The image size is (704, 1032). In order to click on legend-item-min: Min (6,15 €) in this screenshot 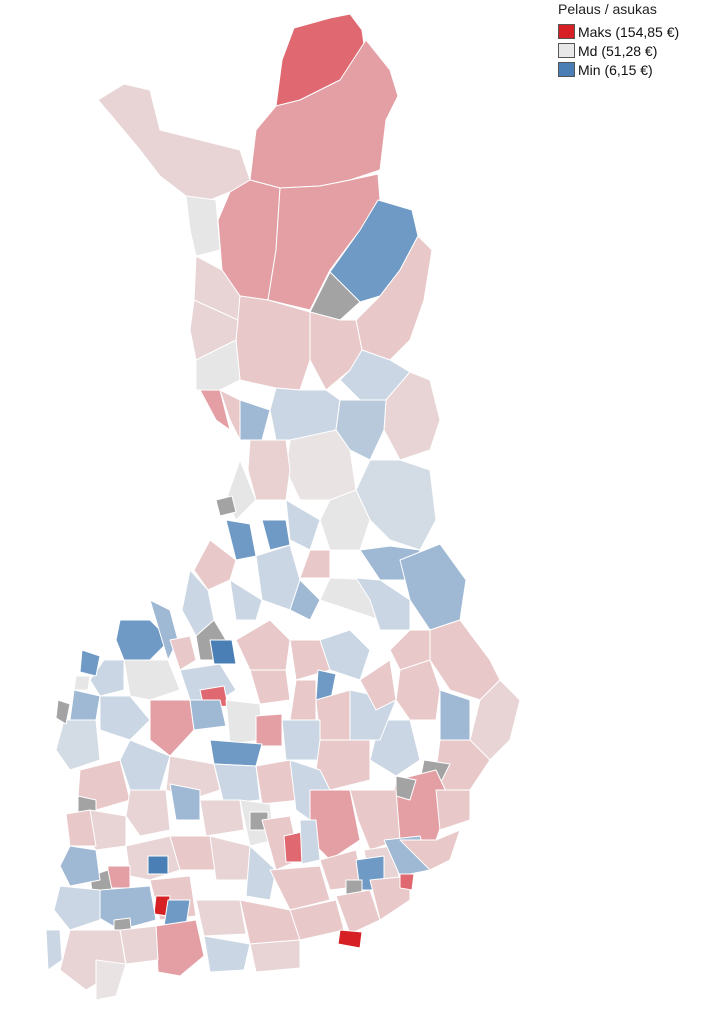, I will do `click(618, 69)`.